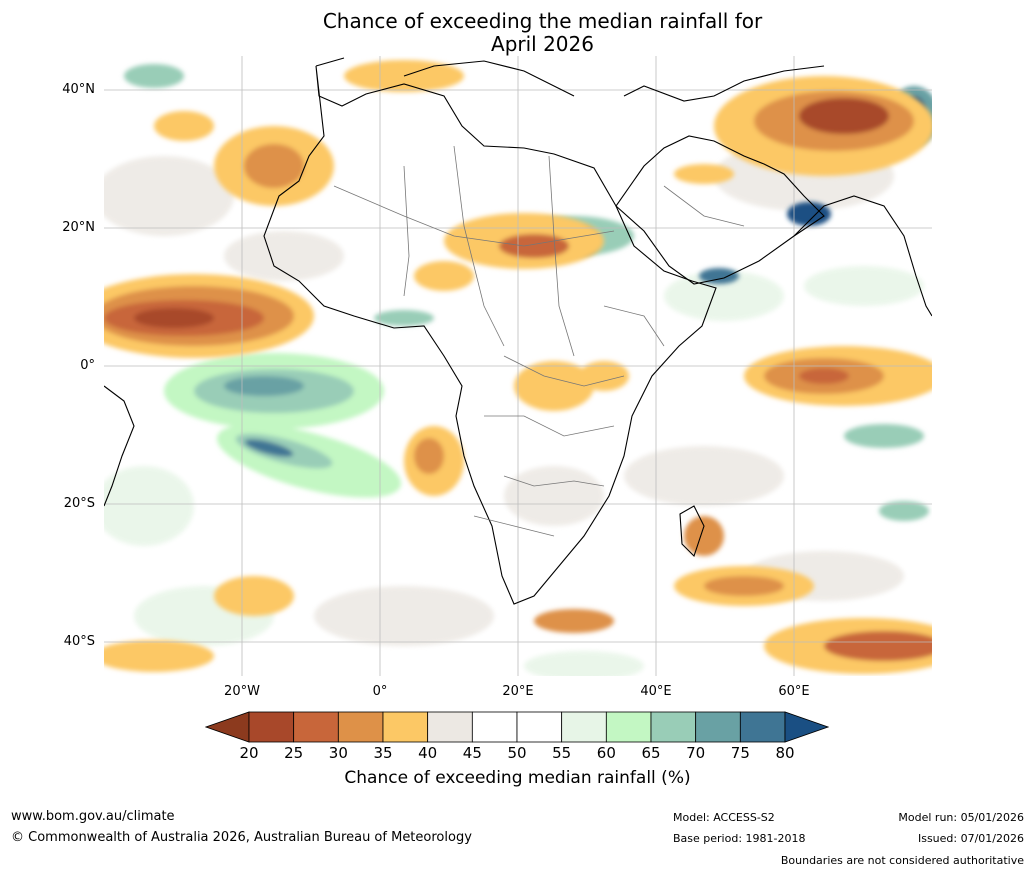  I want to click on lat-label-20s: 20°S, so click(79, 503).